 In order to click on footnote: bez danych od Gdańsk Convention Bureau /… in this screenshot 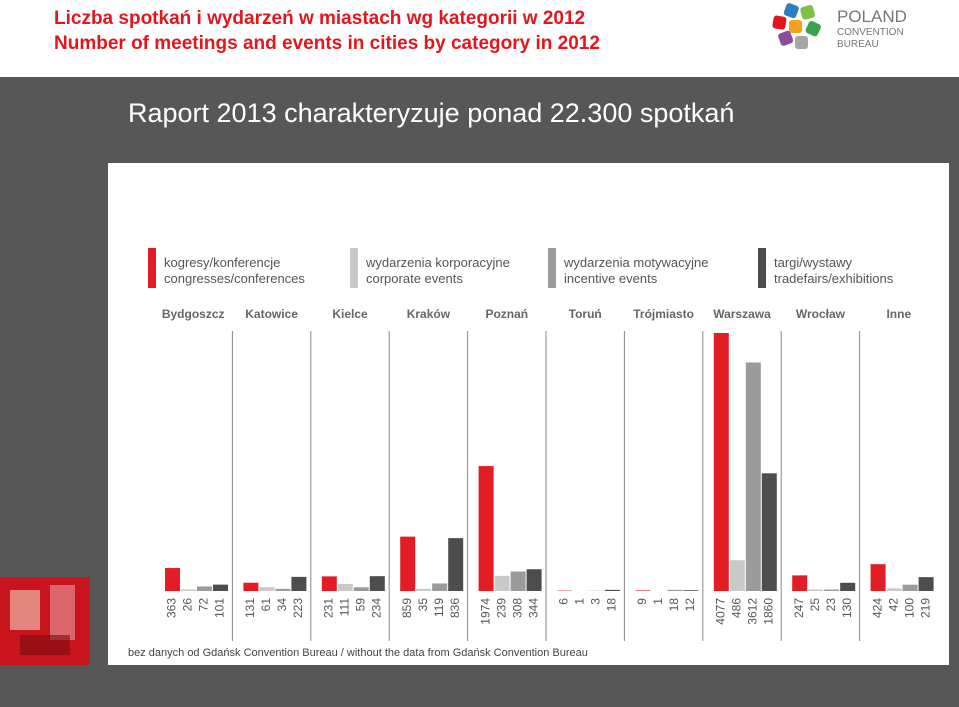, I will do `click(358, 653)`.